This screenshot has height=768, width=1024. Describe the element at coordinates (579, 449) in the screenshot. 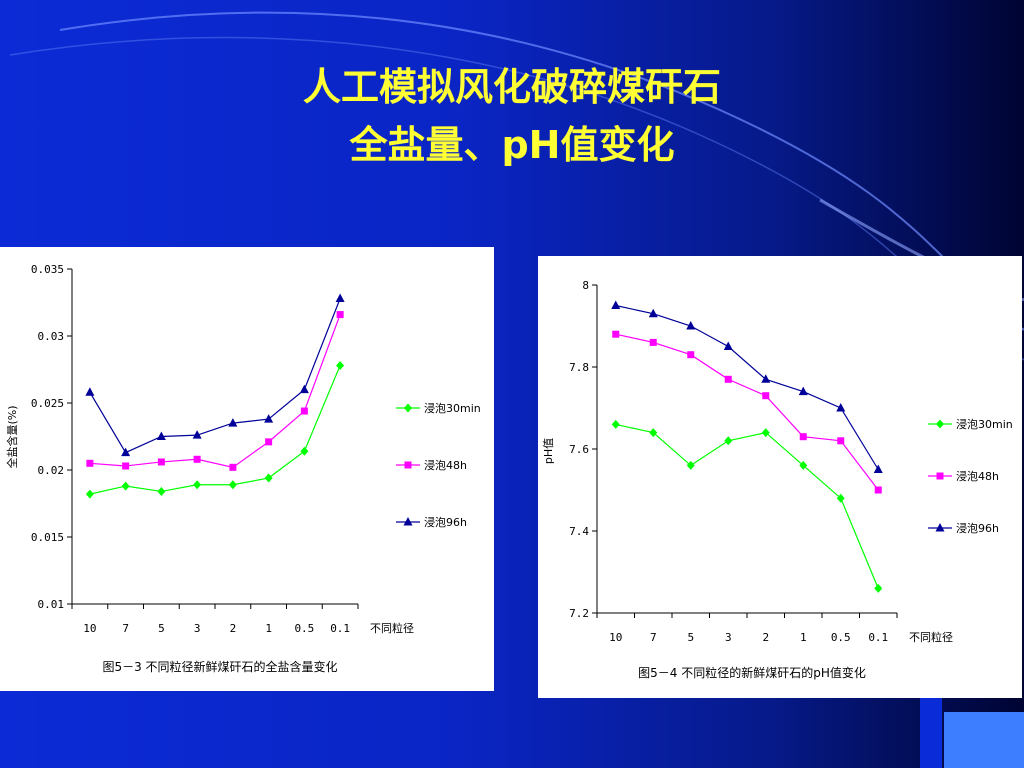

I see `y-tick-label: 7.6` at that location.